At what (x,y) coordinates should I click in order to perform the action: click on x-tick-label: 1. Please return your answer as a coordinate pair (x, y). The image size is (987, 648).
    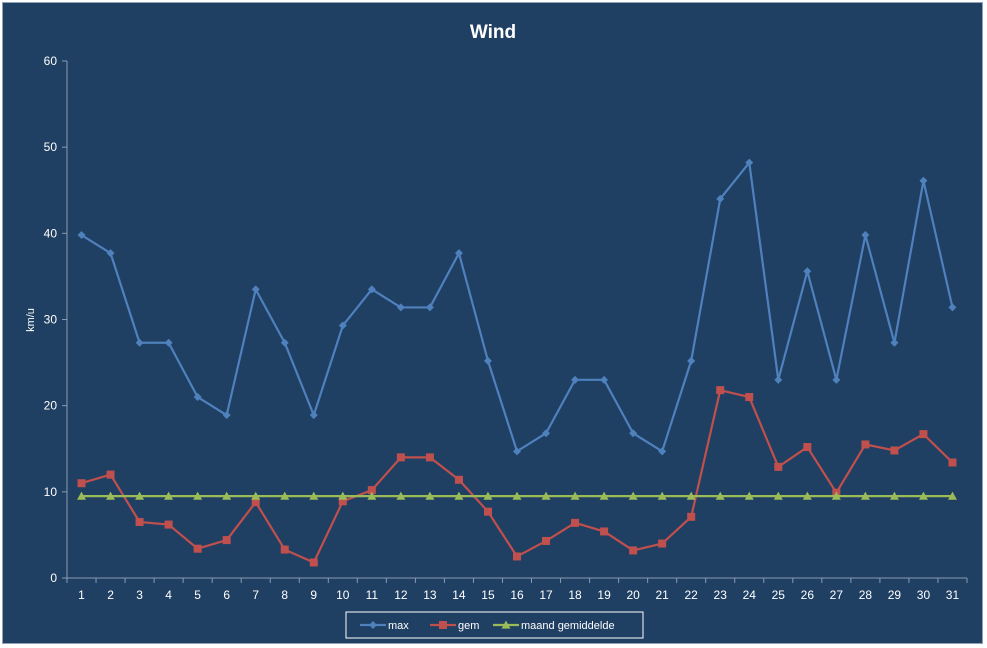
    Looking at the image, I should click on (81, 595).